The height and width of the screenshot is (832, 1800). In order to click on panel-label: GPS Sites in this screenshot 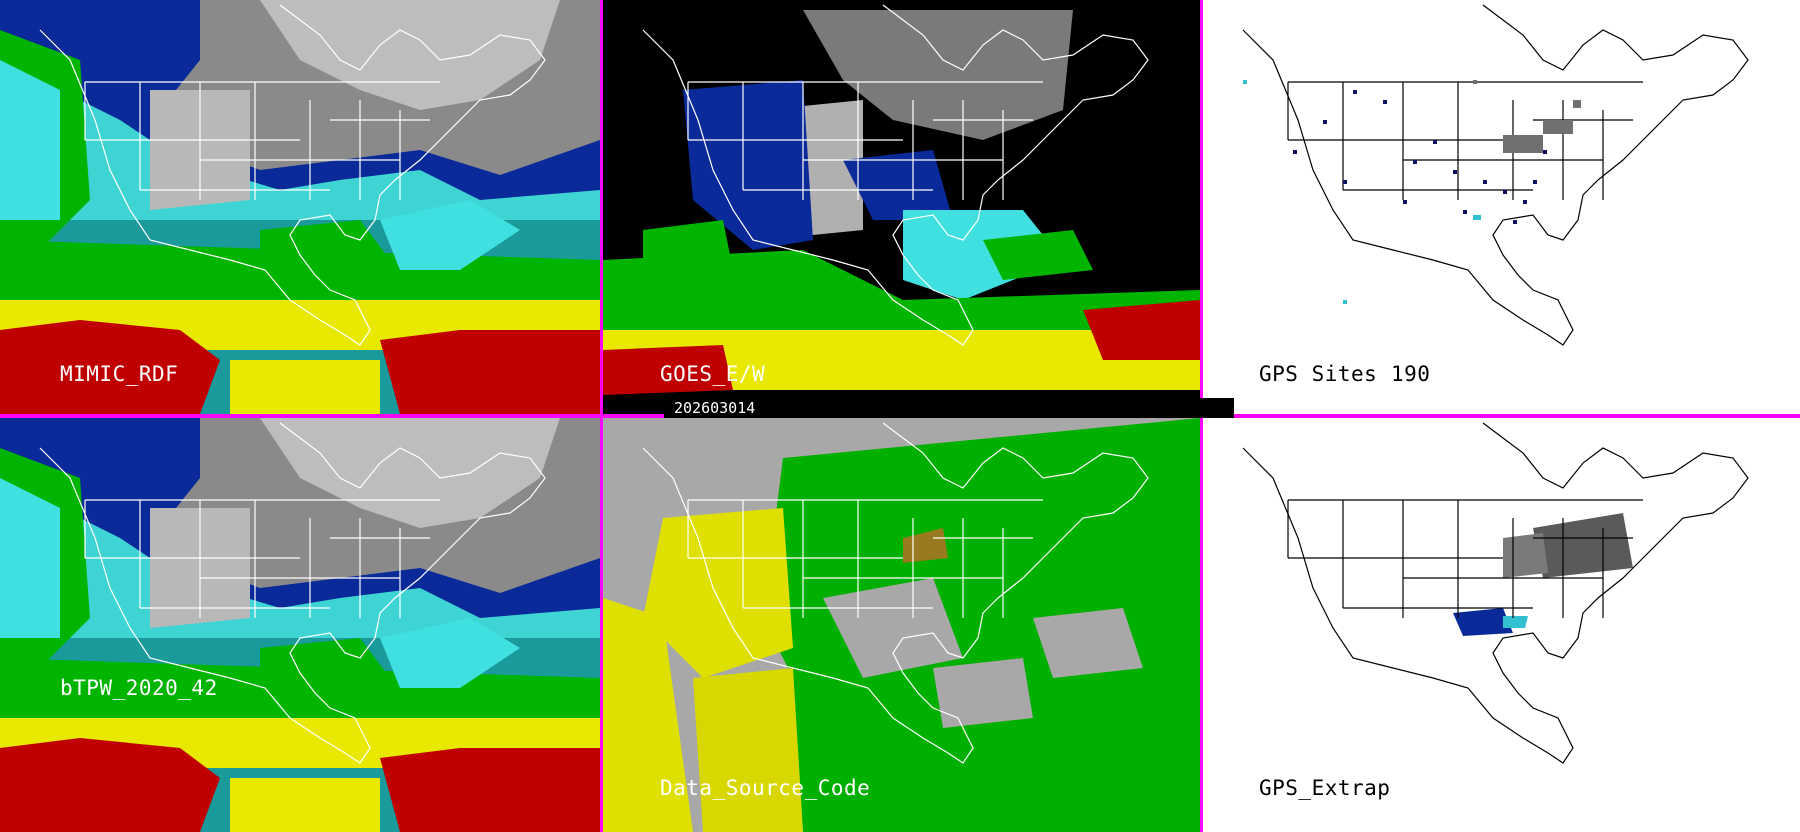, I will do `click(1318, 374)`.